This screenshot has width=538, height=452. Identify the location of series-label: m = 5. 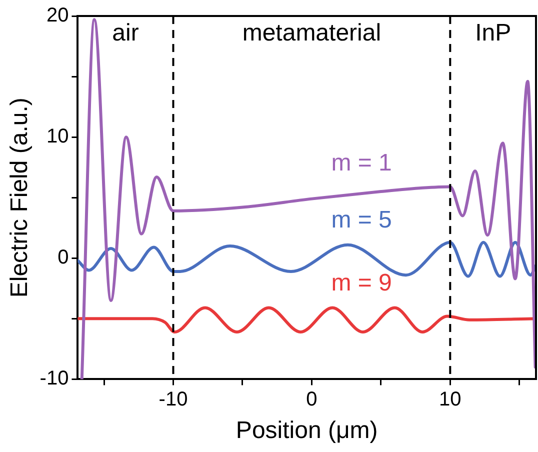
(361, 220).